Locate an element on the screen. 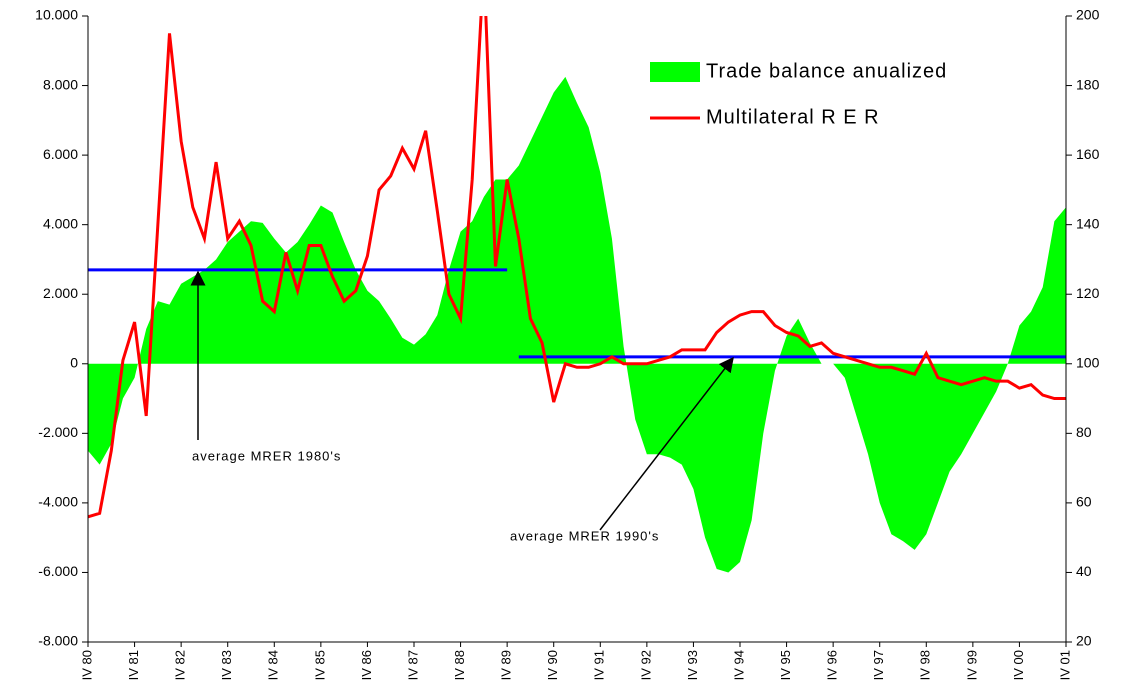  x-tick-label: IV 80 is located at coordinates (86, 665).